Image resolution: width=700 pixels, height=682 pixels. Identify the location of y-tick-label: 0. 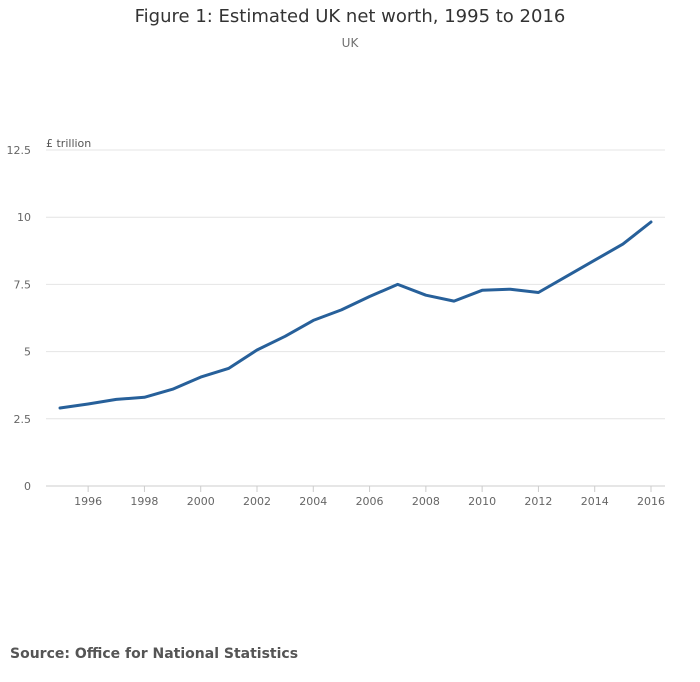
(27, 486).